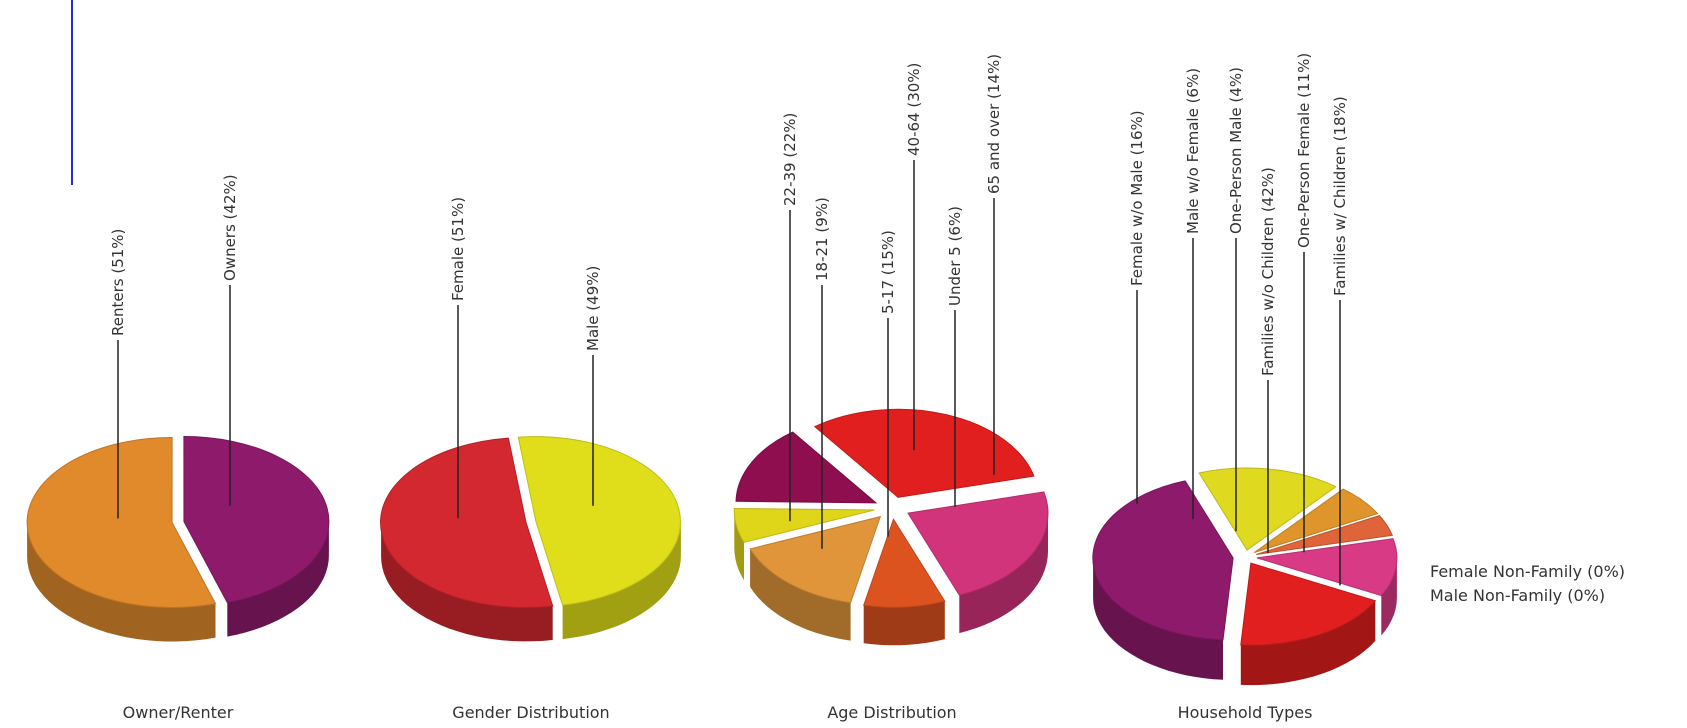  I want to click on chart-title-household-types: Household Types, so click(1245, 712).